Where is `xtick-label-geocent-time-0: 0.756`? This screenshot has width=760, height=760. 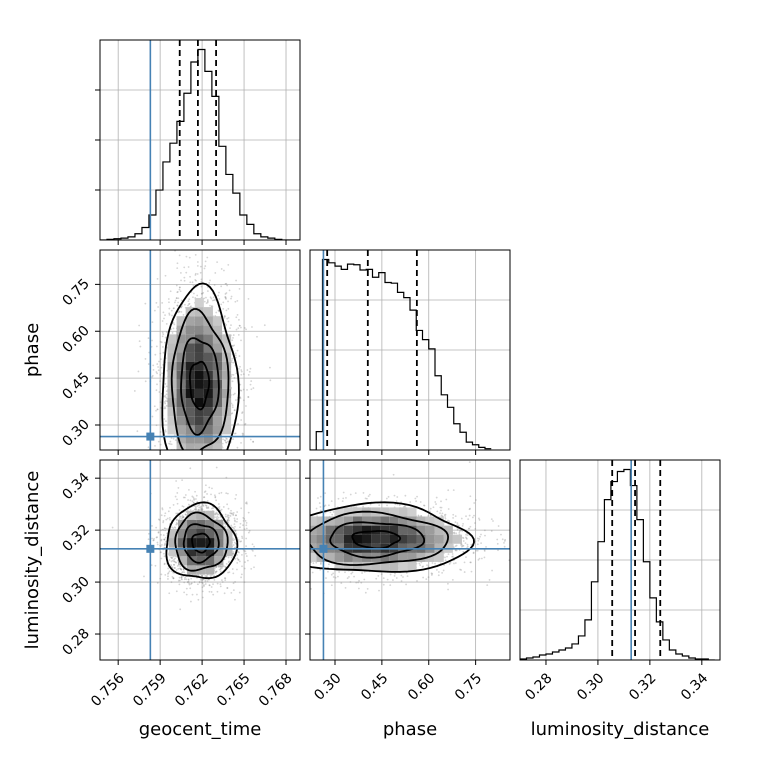
xtick-label-geocent-time-0: 0.756 is located at coordinates (108, 690).